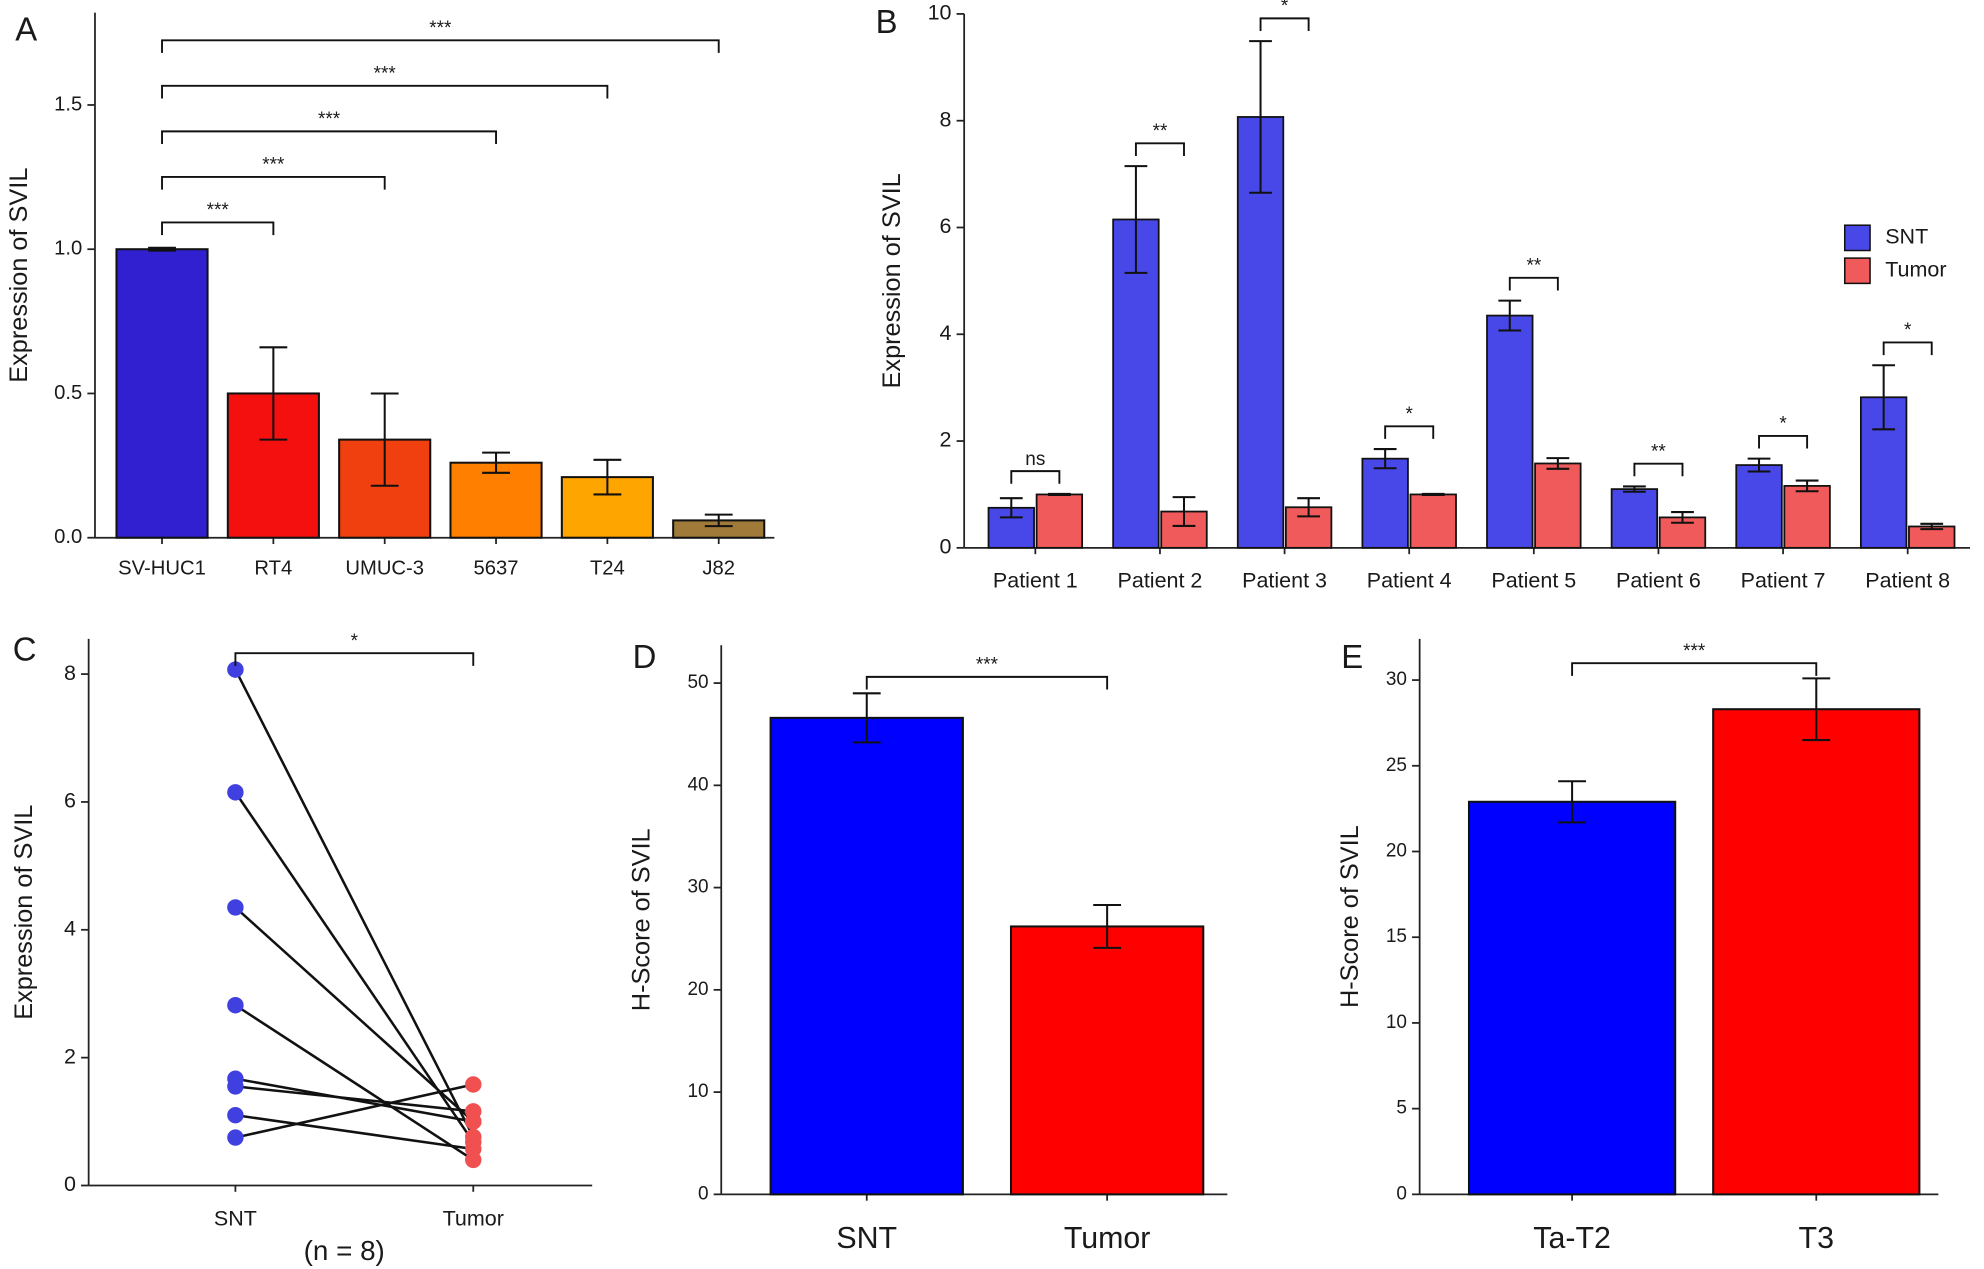 The image size is (1984, 1269). What do you see at coordinates (273, 569) in the screenshot?
I see `x-tick-label: RT4` at bounding box center [273, 569].